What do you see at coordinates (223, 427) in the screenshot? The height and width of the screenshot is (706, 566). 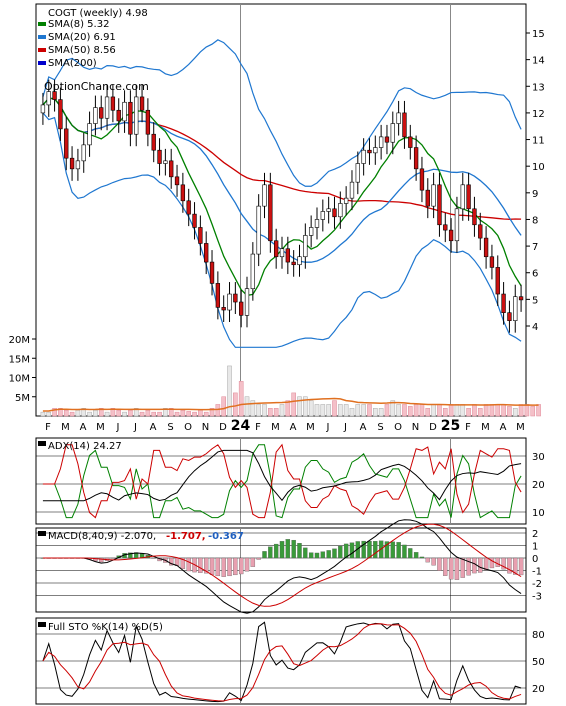 I see `x-tick-label: D` at bounding box center [223, 427].